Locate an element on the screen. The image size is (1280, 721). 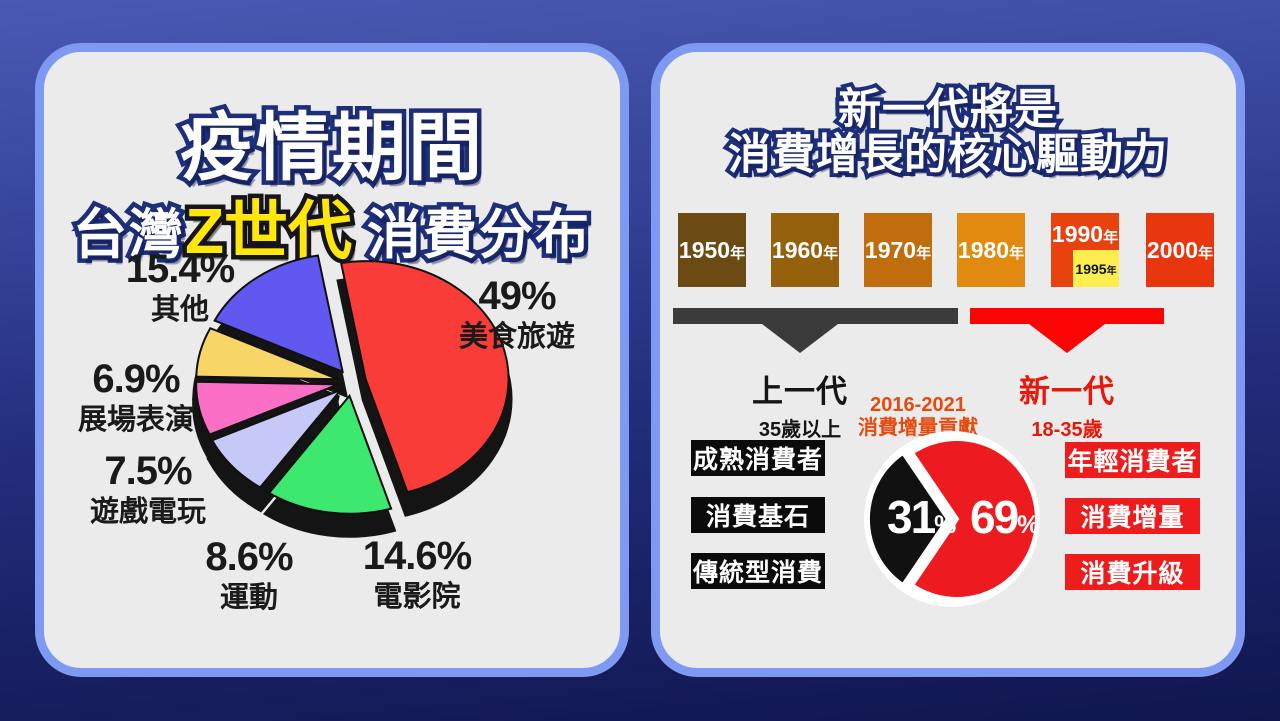
old-gen-arrow-down-icon is located at coordinates (800, 338).